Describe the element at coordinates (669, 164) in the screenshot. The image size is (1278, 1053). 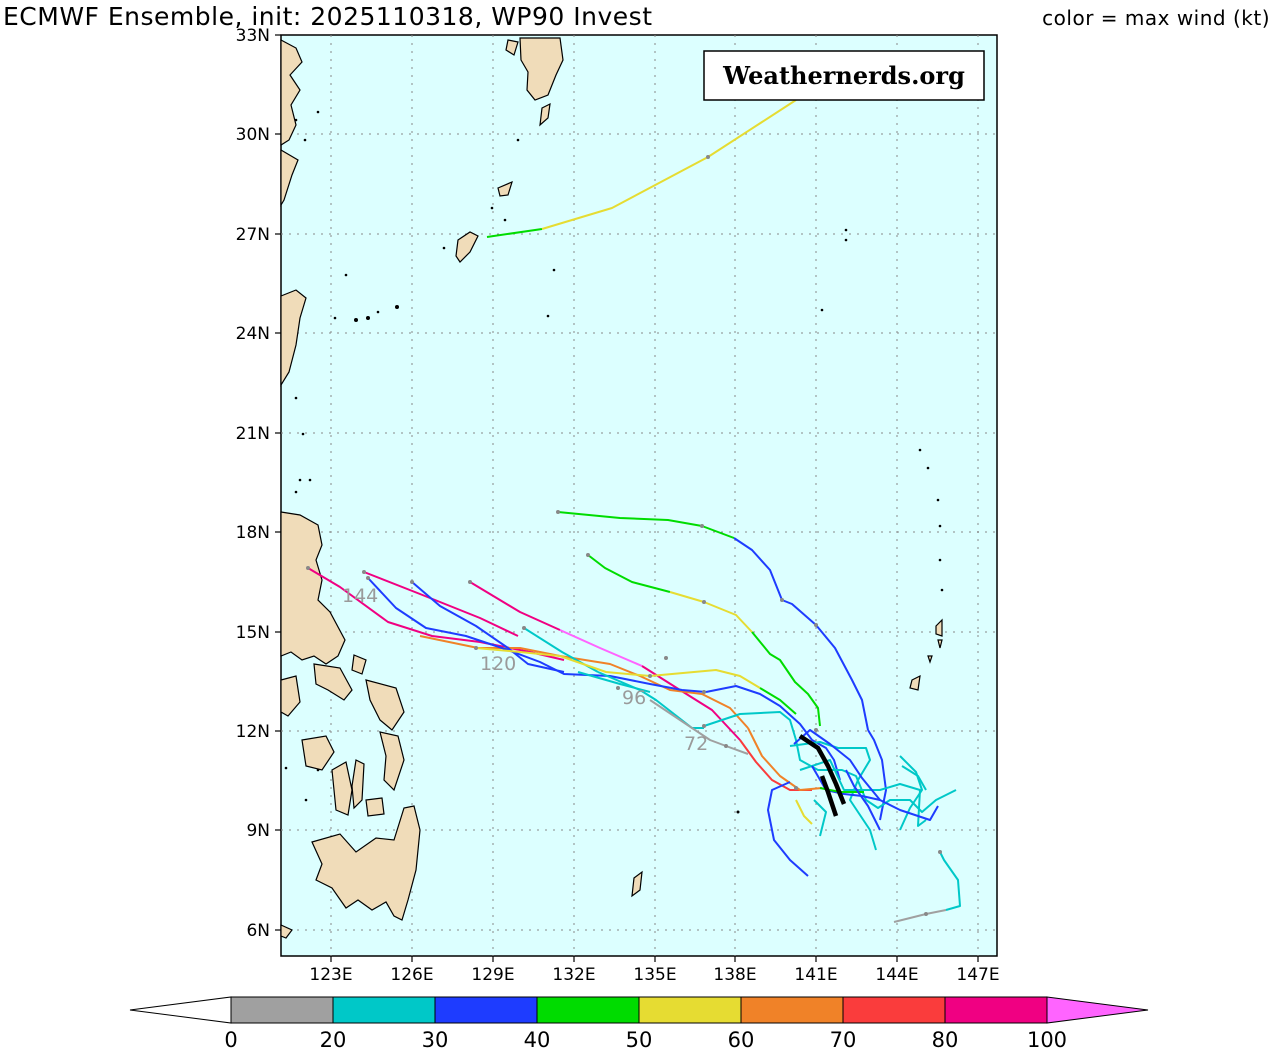
I see `track-north-yellow` at that location.